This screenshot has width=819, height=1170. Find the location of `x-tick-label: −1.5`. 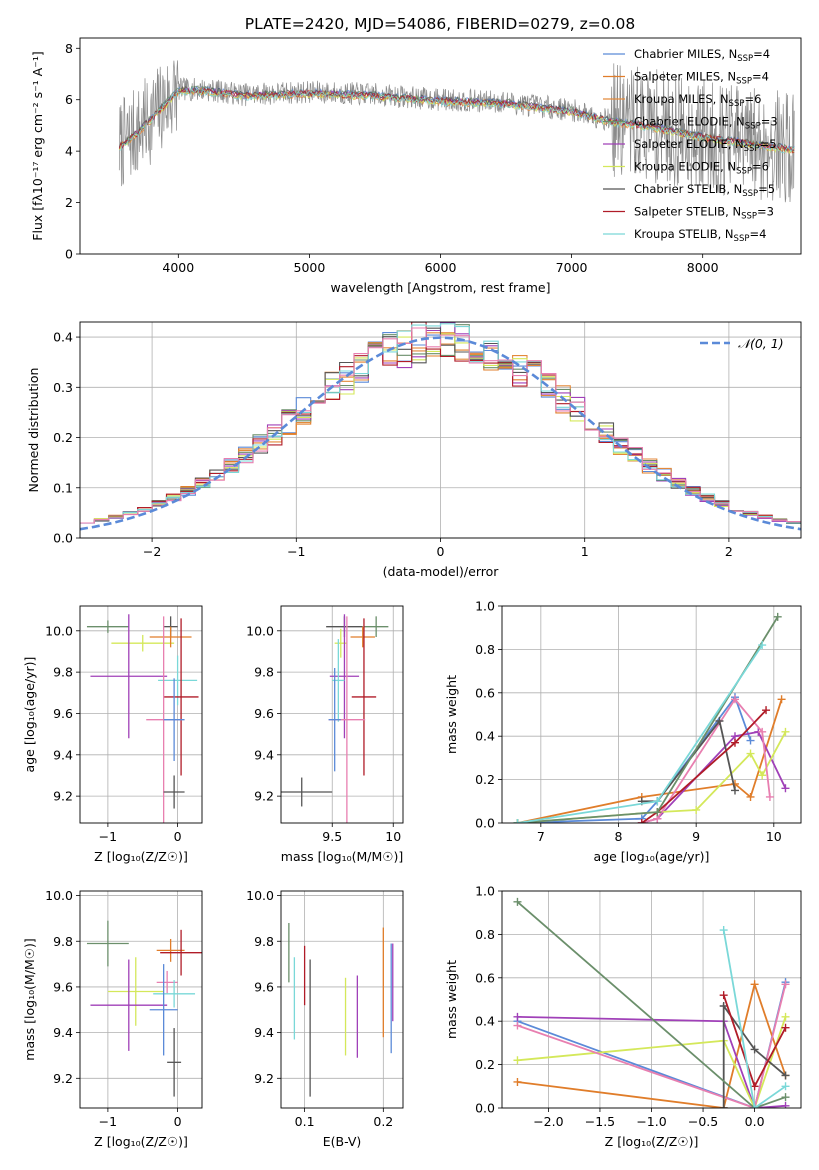

x-tick-label: −1.5 is located at coordinates (600, 1121).